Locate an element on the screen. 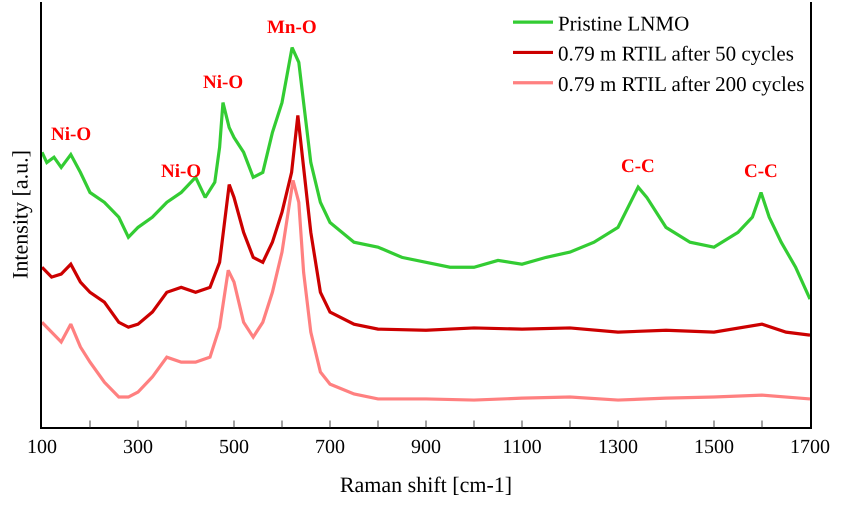 The width and height of the screenshot is (841, 529). legend-label: 0.79 m RTIL after 200 cycles is located at coordinates (681, 84).